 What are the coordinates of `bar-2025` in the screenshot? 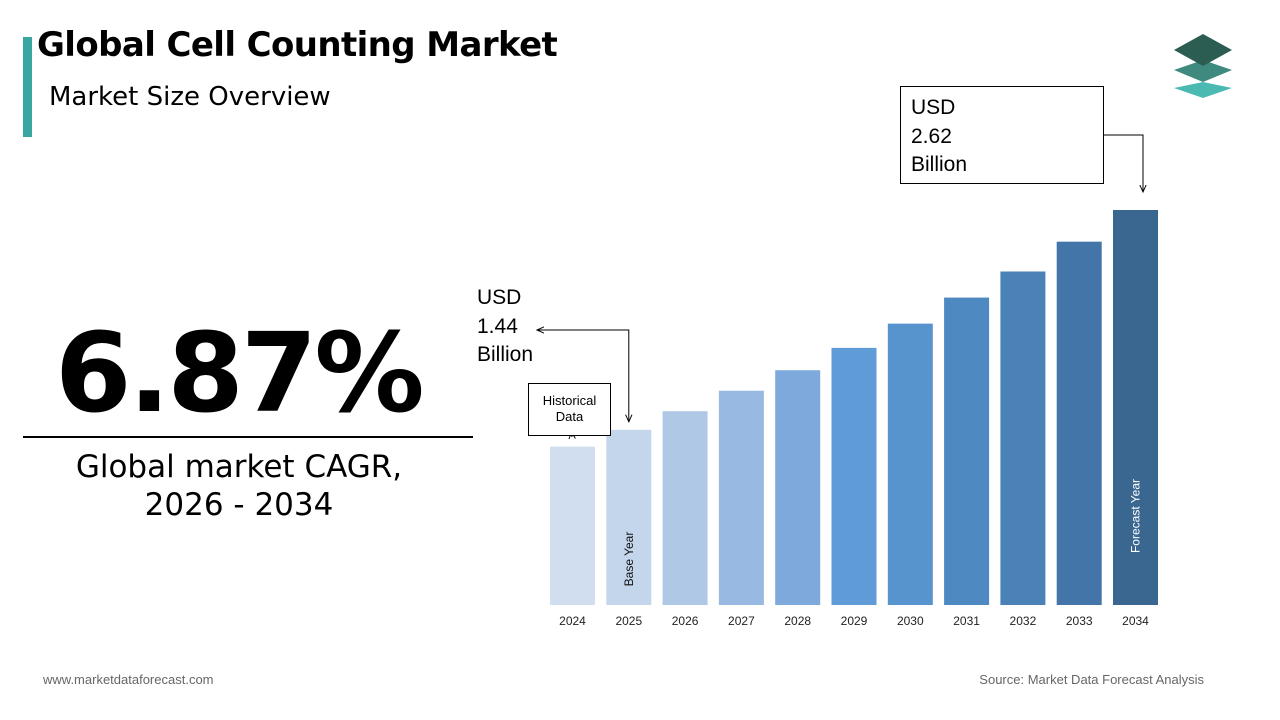 It's located at (629, 517).